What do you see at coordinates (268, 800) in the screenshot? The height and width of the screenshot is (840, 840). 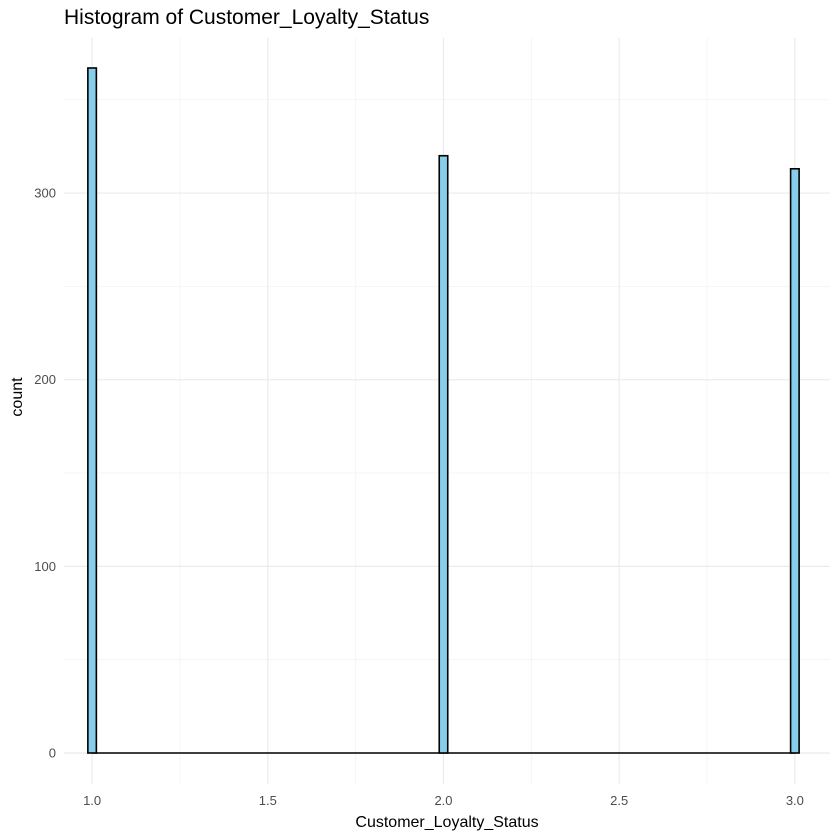 I see `x-tick-label: 1.5` at bounding box center [268, 800].